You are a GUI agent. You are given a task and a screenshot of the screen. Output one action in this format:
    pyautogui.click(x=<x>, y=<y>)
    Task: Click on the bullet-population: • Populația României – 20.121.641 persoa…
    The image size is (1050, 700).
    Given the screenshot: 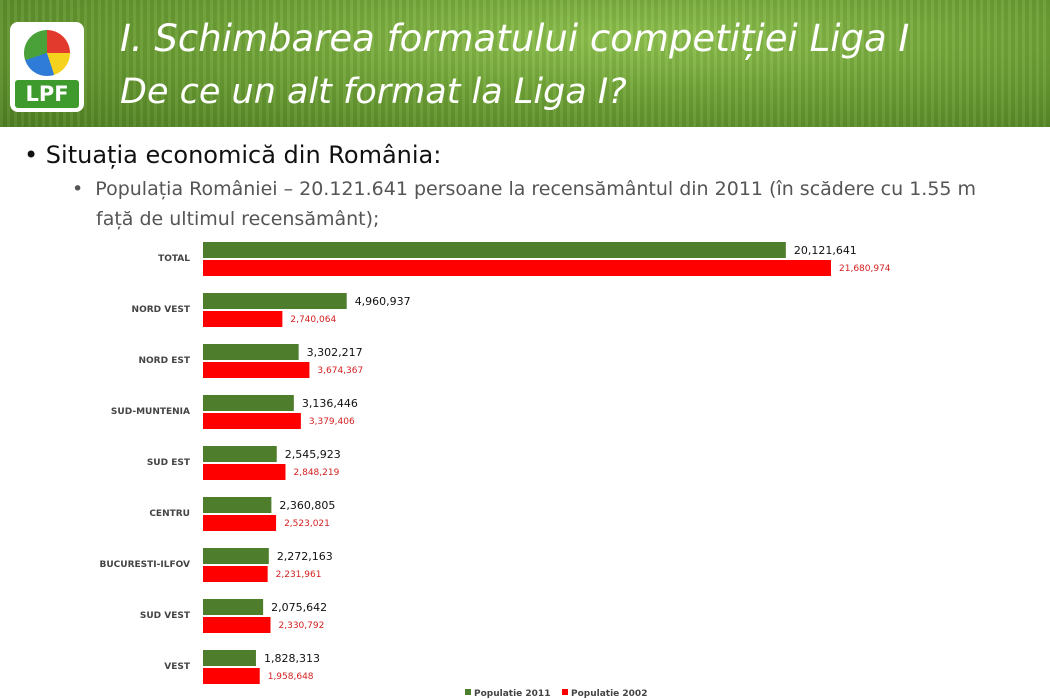 What is the action you would take?
    pyautogui.click(x=524, y=189)
    